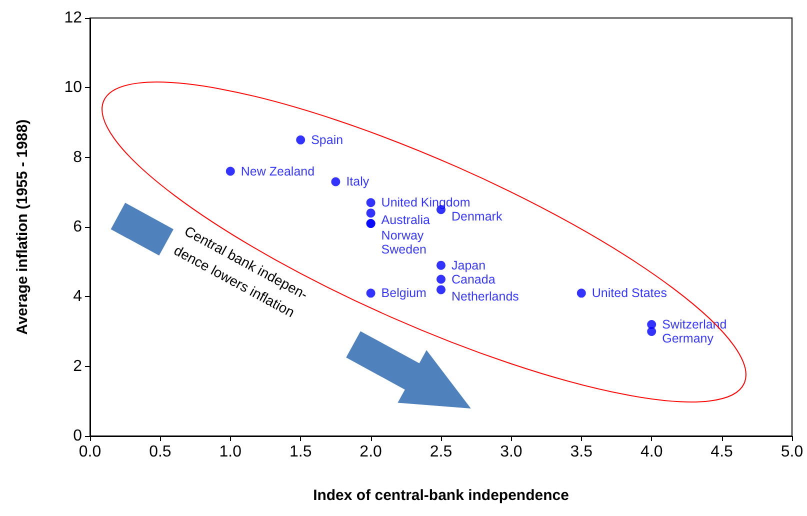 Image resolution: width=807 pixels, height=516 pixels. I want to click on data-label: Sweden, so click(404, 249).